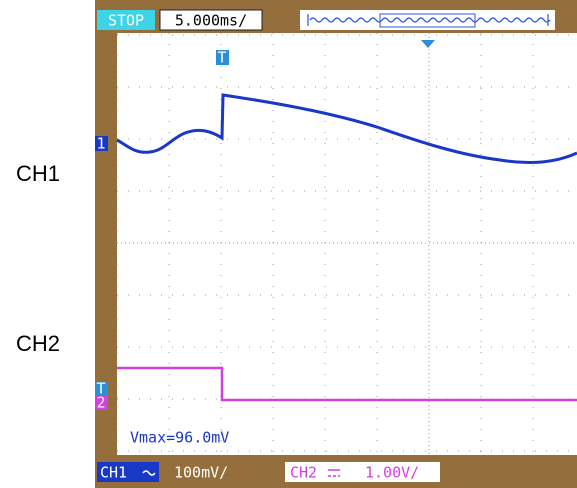 This screenshot has width=577, height=488. I want to click on status: STOP, so click(126, 21).